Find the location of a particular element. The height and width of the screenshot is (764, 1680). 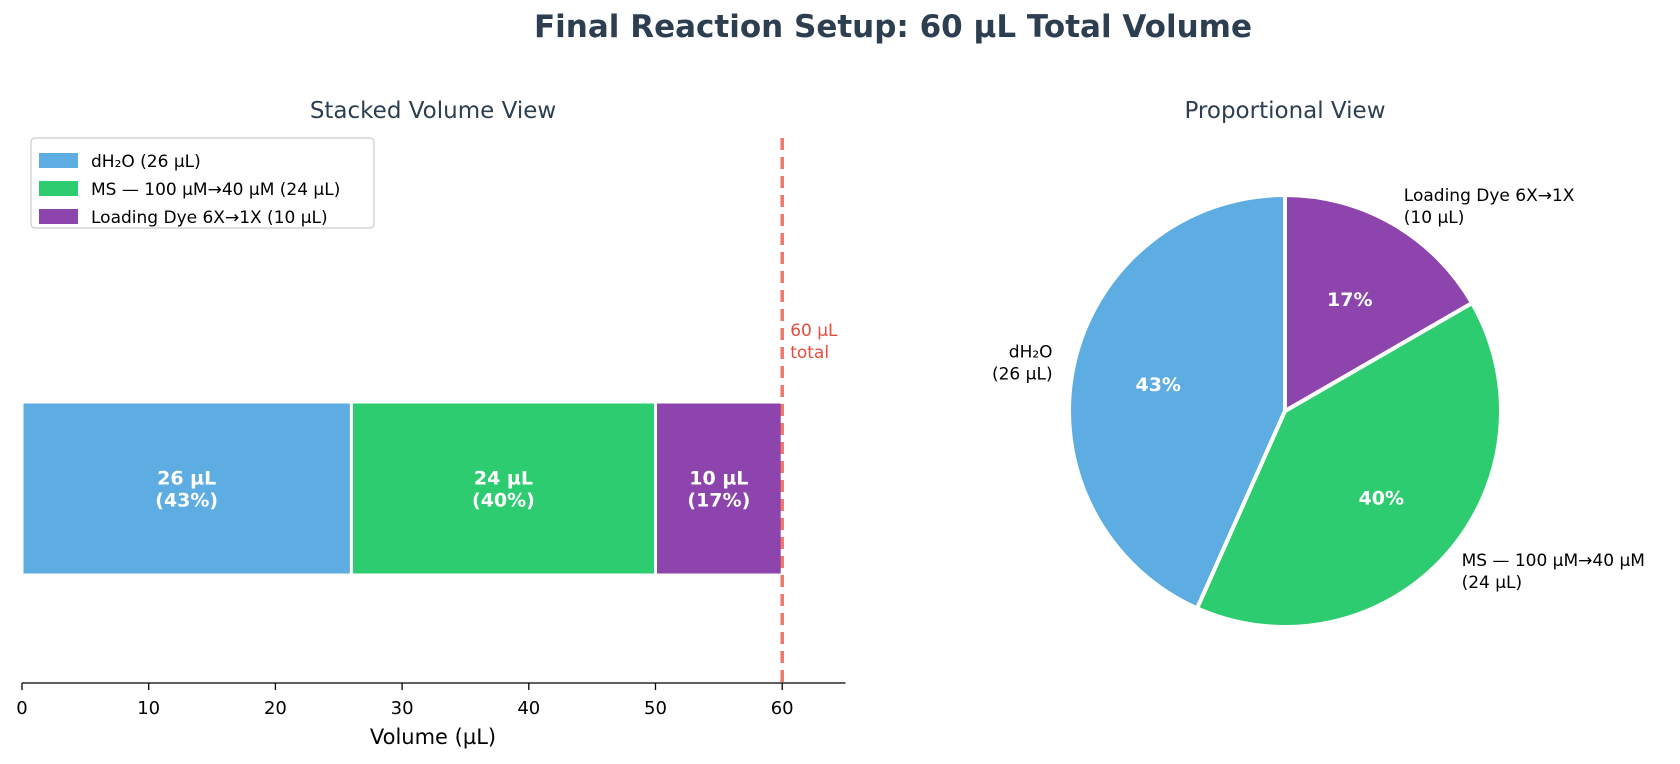

x-axis-label: Volume (µL) is located at coordinates (433, 737).